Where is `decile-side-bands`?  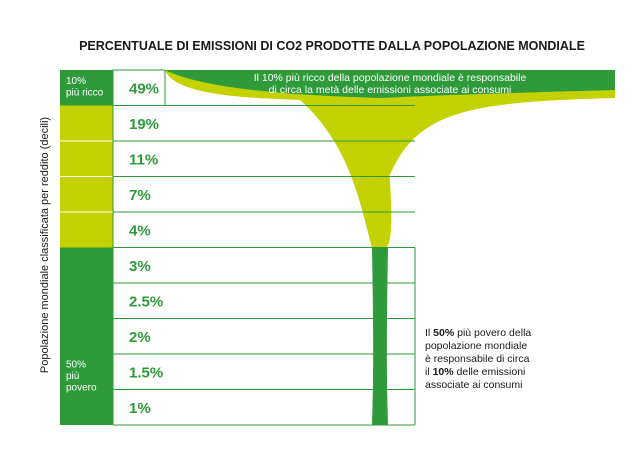
decile-side-bands is located at coordinates (86, 247).